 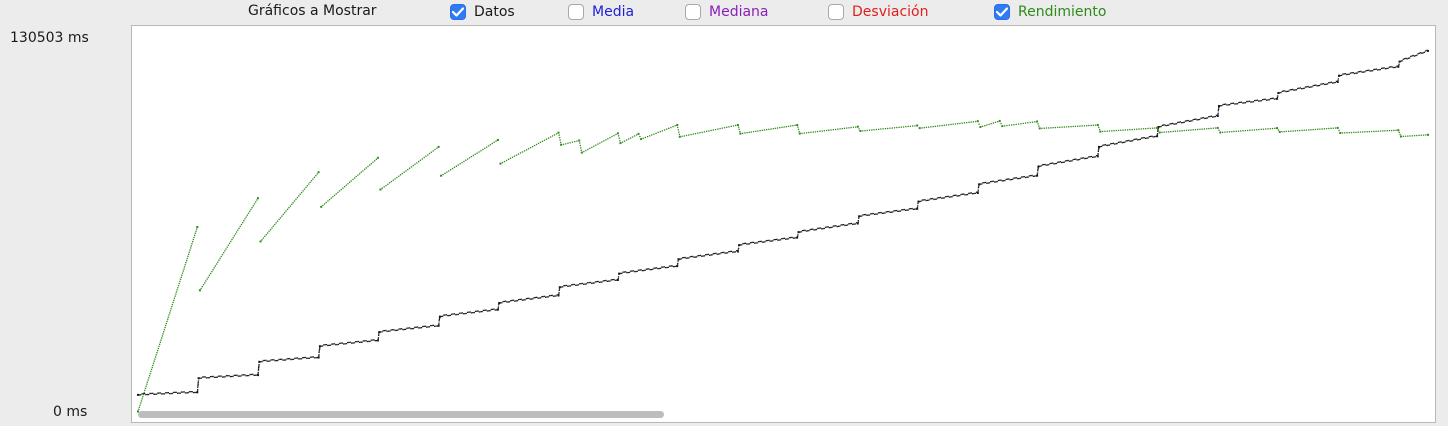 I want to click on datos-checkbox: Datos, so click(x=482, y=12).